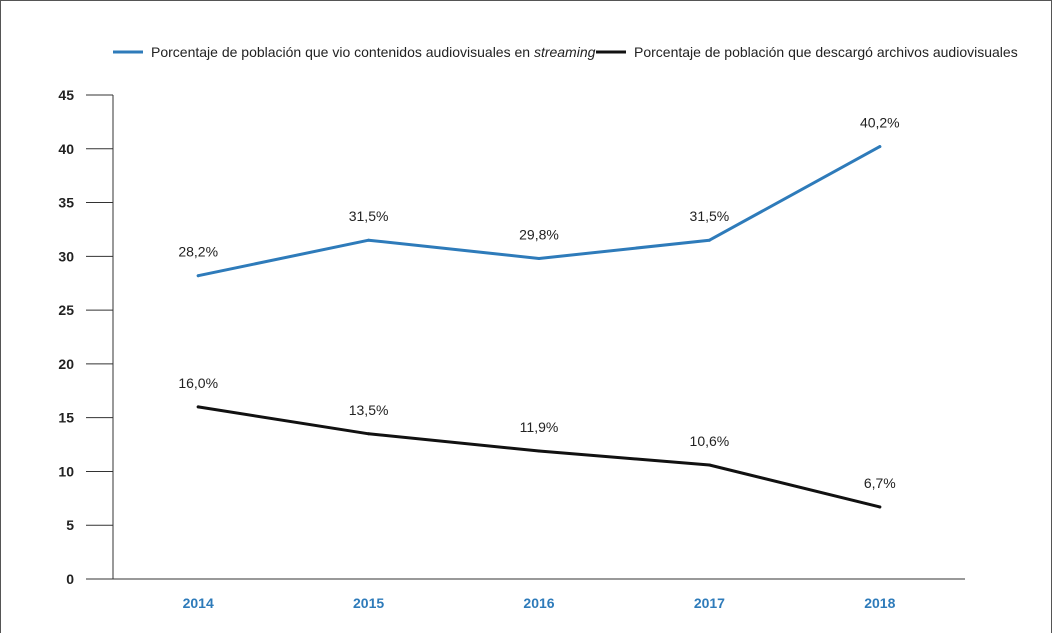 The image size is (1053, 633). What do you see at coordinates (70, 579) in the screenshot?
I see `y-tick-label: 0` at bounding box center [70, 579].